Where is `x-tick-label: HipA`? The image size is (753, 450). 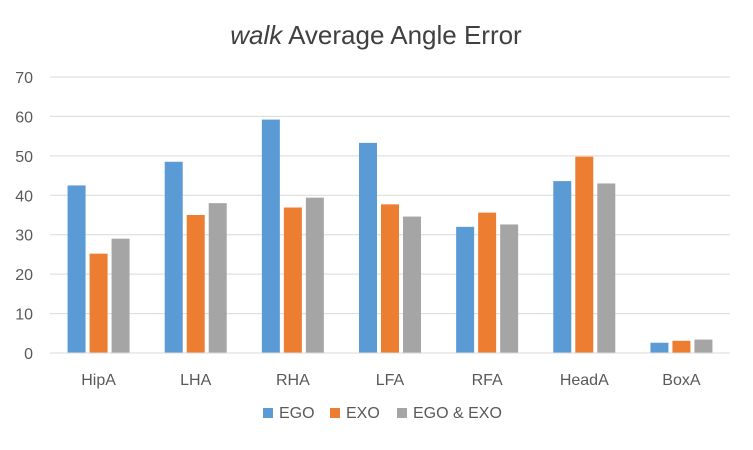 x-tick-label: HipA is located at coordinates (98, 380).